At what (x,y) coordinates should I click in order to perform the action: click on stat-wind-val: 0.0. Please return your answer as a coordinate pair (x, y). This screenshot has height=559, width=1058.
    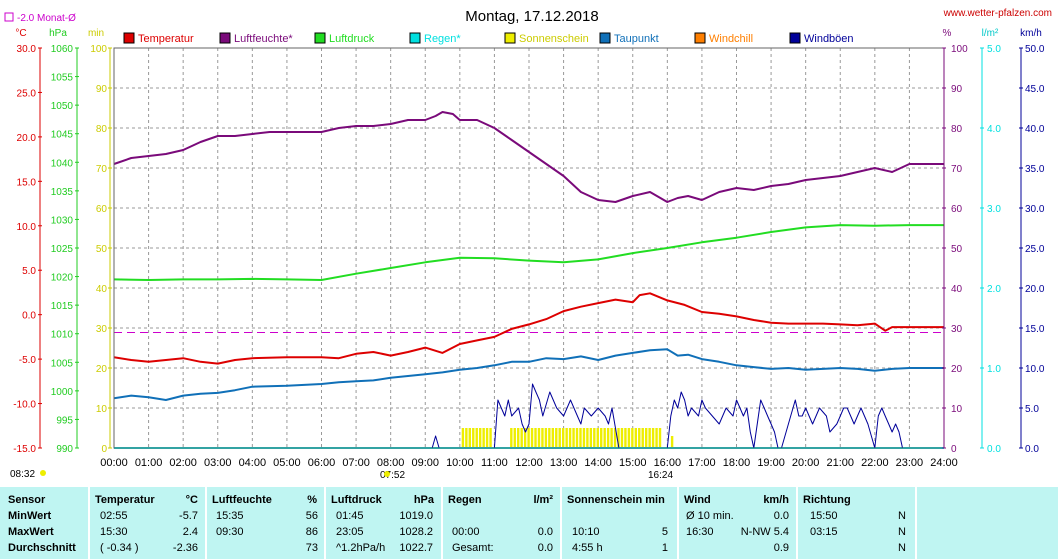
    Looking at the image, I should click on (781, 516).